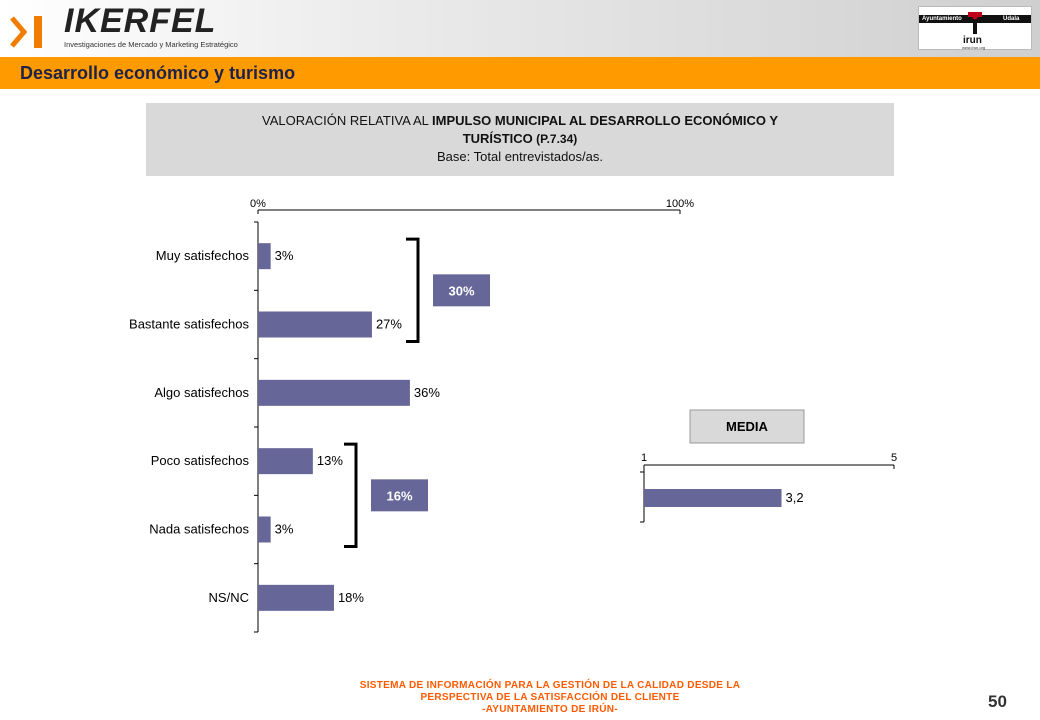 The width and height of the screenshot is (1040, 720). I want to click on city-url: www.irun.org, so click(974, 47).